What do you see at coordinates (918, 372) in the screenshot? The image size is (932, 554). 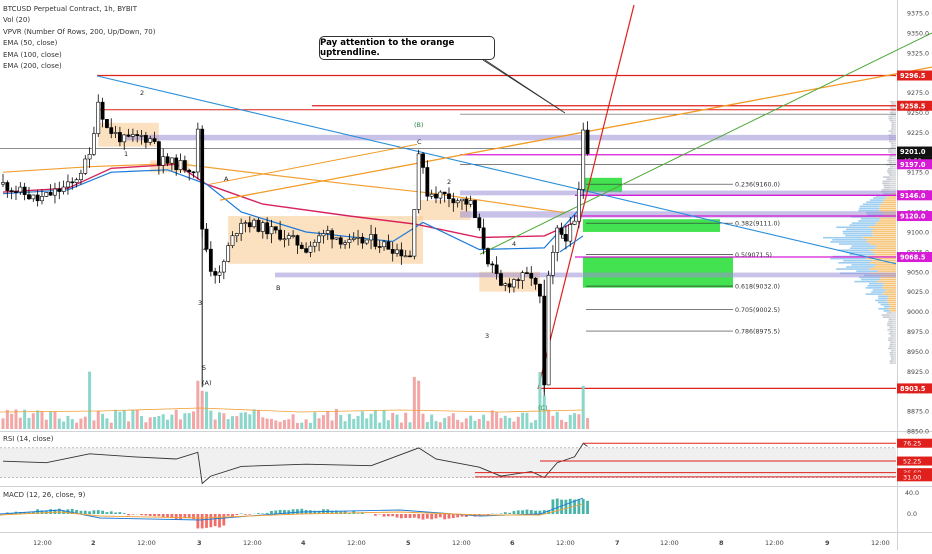 I see `price-tick-label: 8925.0` at bounding box center [918, 372].